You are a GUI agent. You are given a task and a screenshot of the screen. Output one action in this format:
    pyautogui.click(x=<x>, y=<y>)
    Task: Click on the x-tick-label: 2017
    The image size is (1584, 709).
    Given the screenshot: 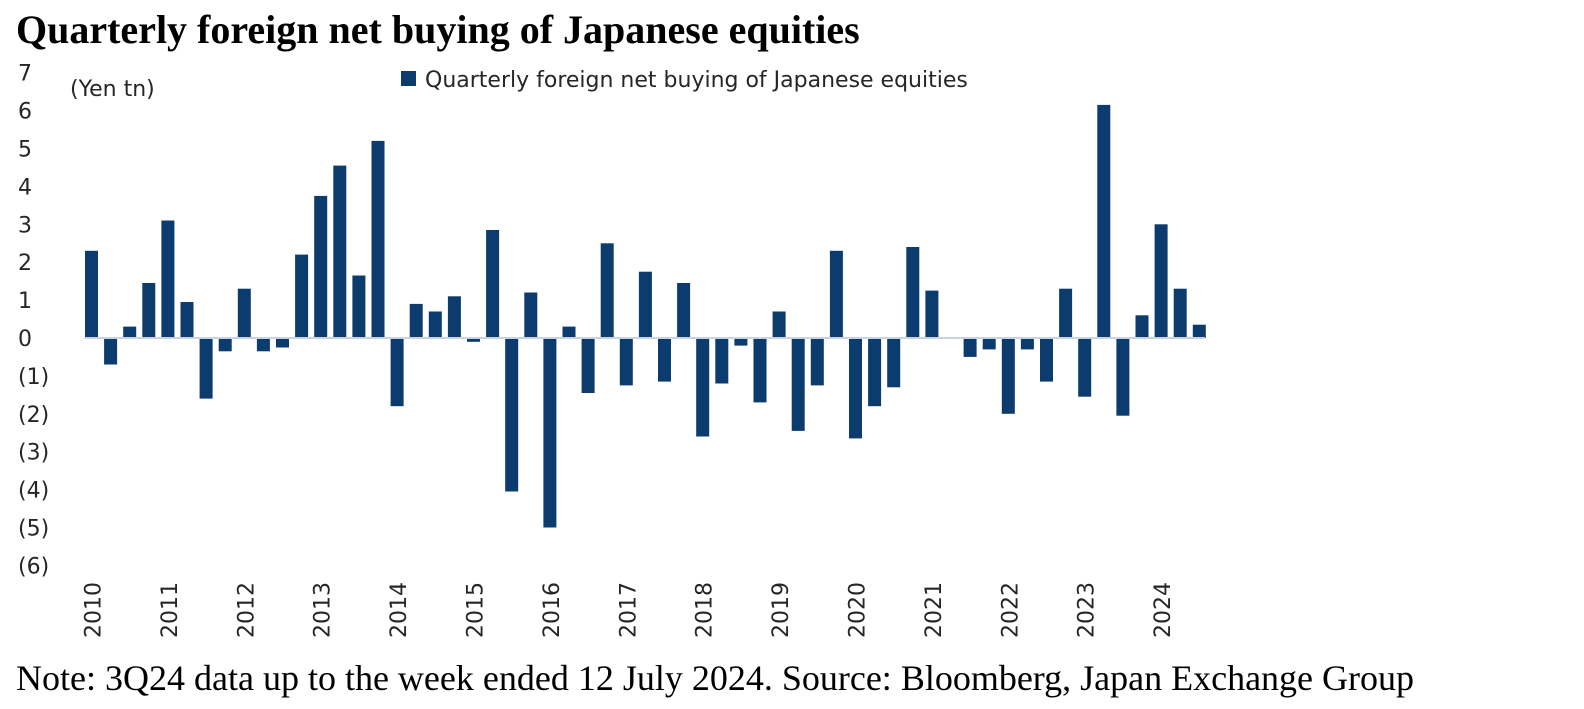 What is the action you would take?
    pyautogui.click(x=628, y=610)
    